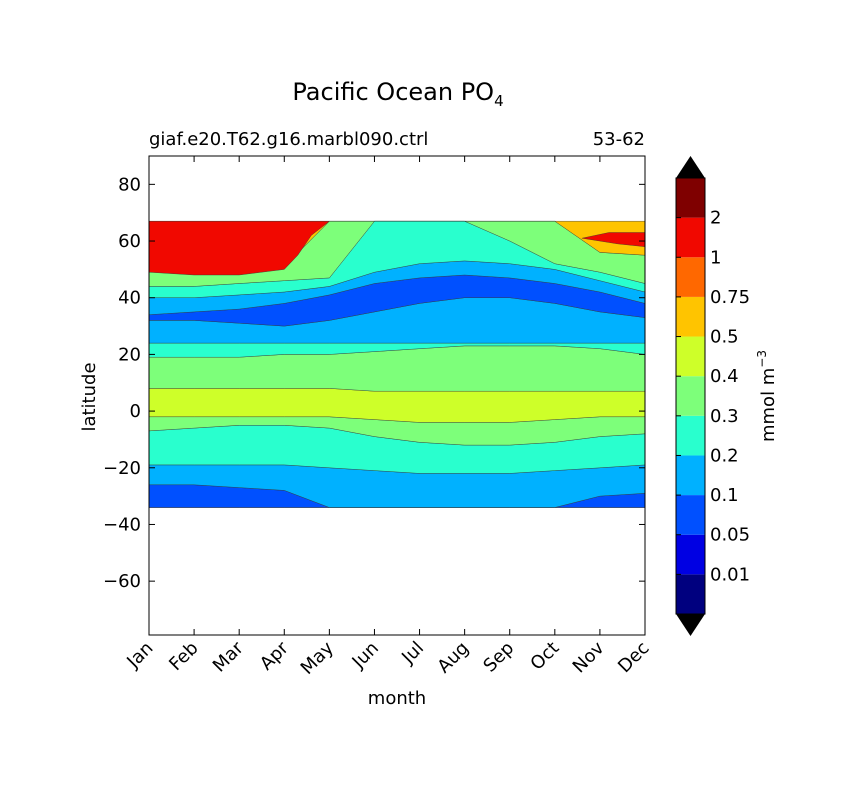 This screenshot has width=859, height=788. Describe the element at coordinates (715, 257) in the screenshot. I see `colorbar-tick-label: 1` at that location.